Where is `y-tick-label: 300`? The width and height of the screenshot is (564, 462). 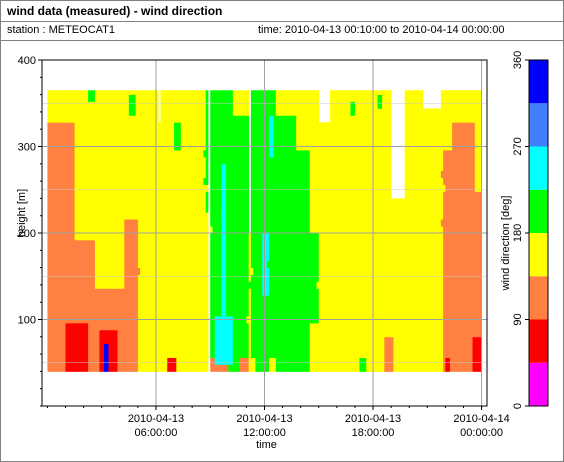
y-tick-label: 300 is located at coordinates (27, 148).